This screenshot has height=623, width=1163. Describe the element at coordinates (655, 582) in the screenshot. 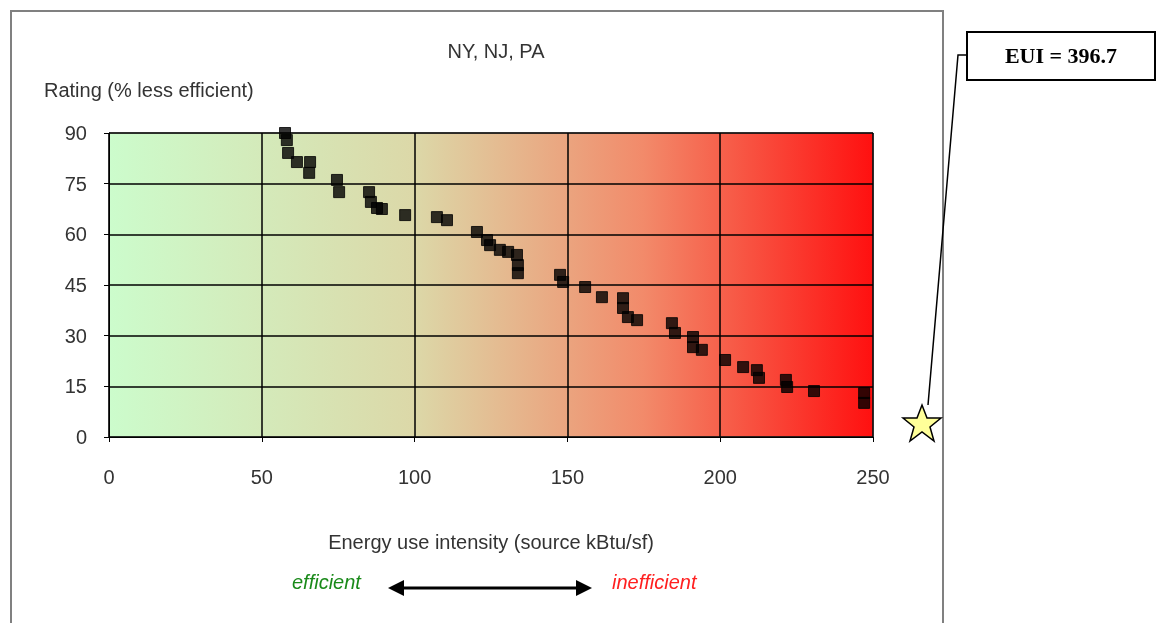

I see `text: inefficient` at that location.